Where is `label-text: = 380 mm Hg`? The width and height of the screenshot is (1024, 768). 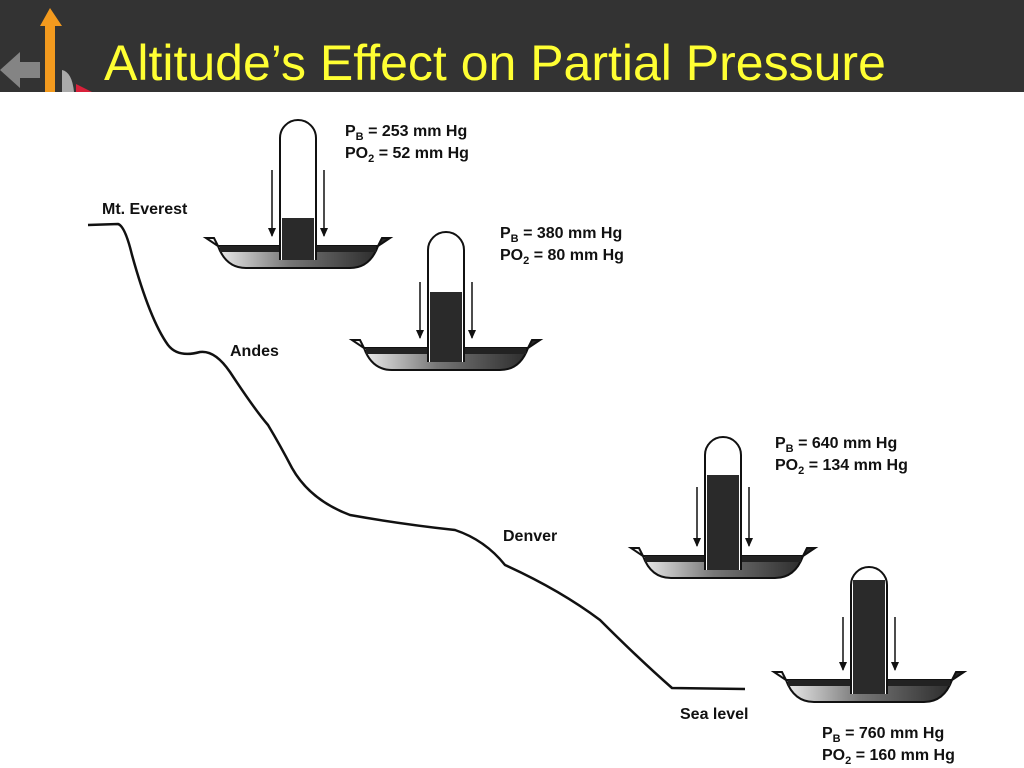
label-text: = 380 mm Hg is located at coordinates (571, 233).